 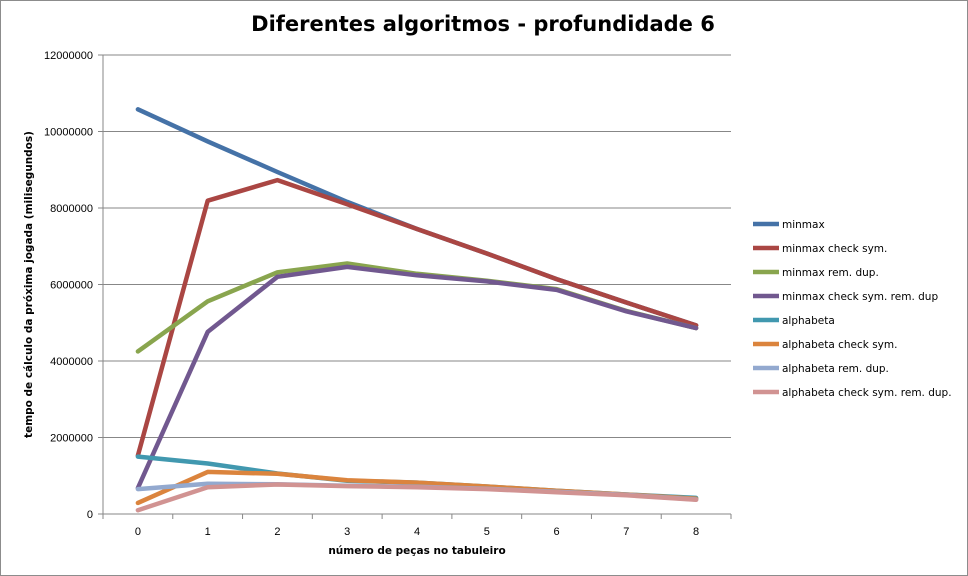 What do you see at coordinates (483, 24) in the screenshot?
I see `chart-title: Diferentes algoritmos - profundidade 6` at bounding box center [483, 24].